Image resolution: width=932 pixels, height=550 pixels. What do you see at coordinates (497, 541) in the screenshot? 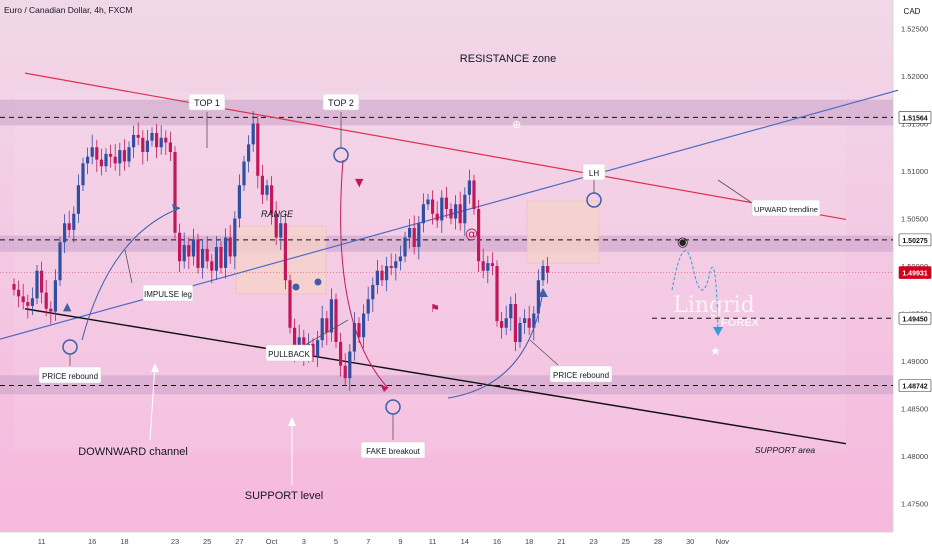
I see `time-tick-label: 16` at bounding box center [497, 541].